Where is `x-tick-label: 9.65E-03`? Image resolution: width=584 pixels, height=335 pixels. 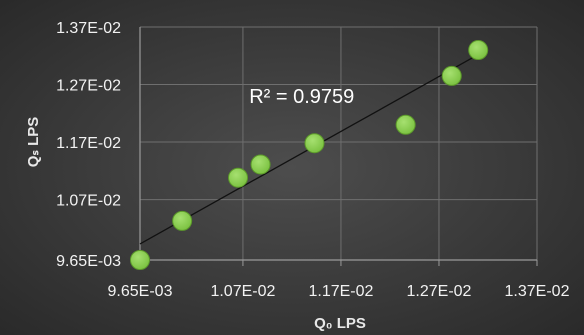 x-tick-label: 9.65E-03 is located at coordinates (140, 291).